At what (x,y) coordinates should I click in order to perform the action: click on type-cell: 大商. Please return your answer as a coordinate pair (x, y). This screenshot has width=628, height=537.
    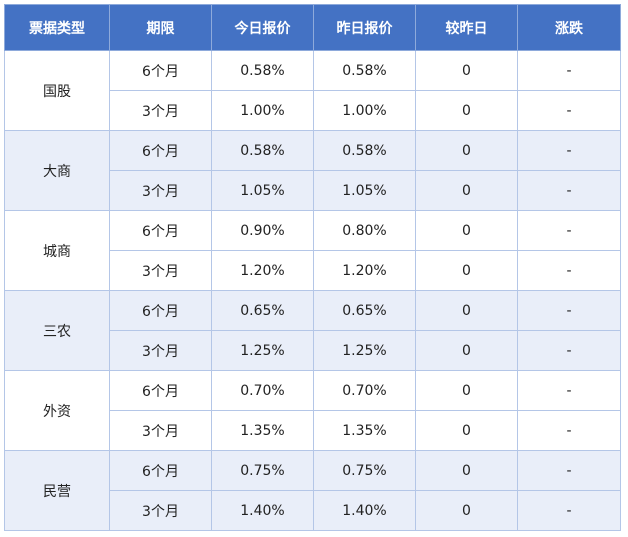
    Looking at the image, I should click on (57, 170).